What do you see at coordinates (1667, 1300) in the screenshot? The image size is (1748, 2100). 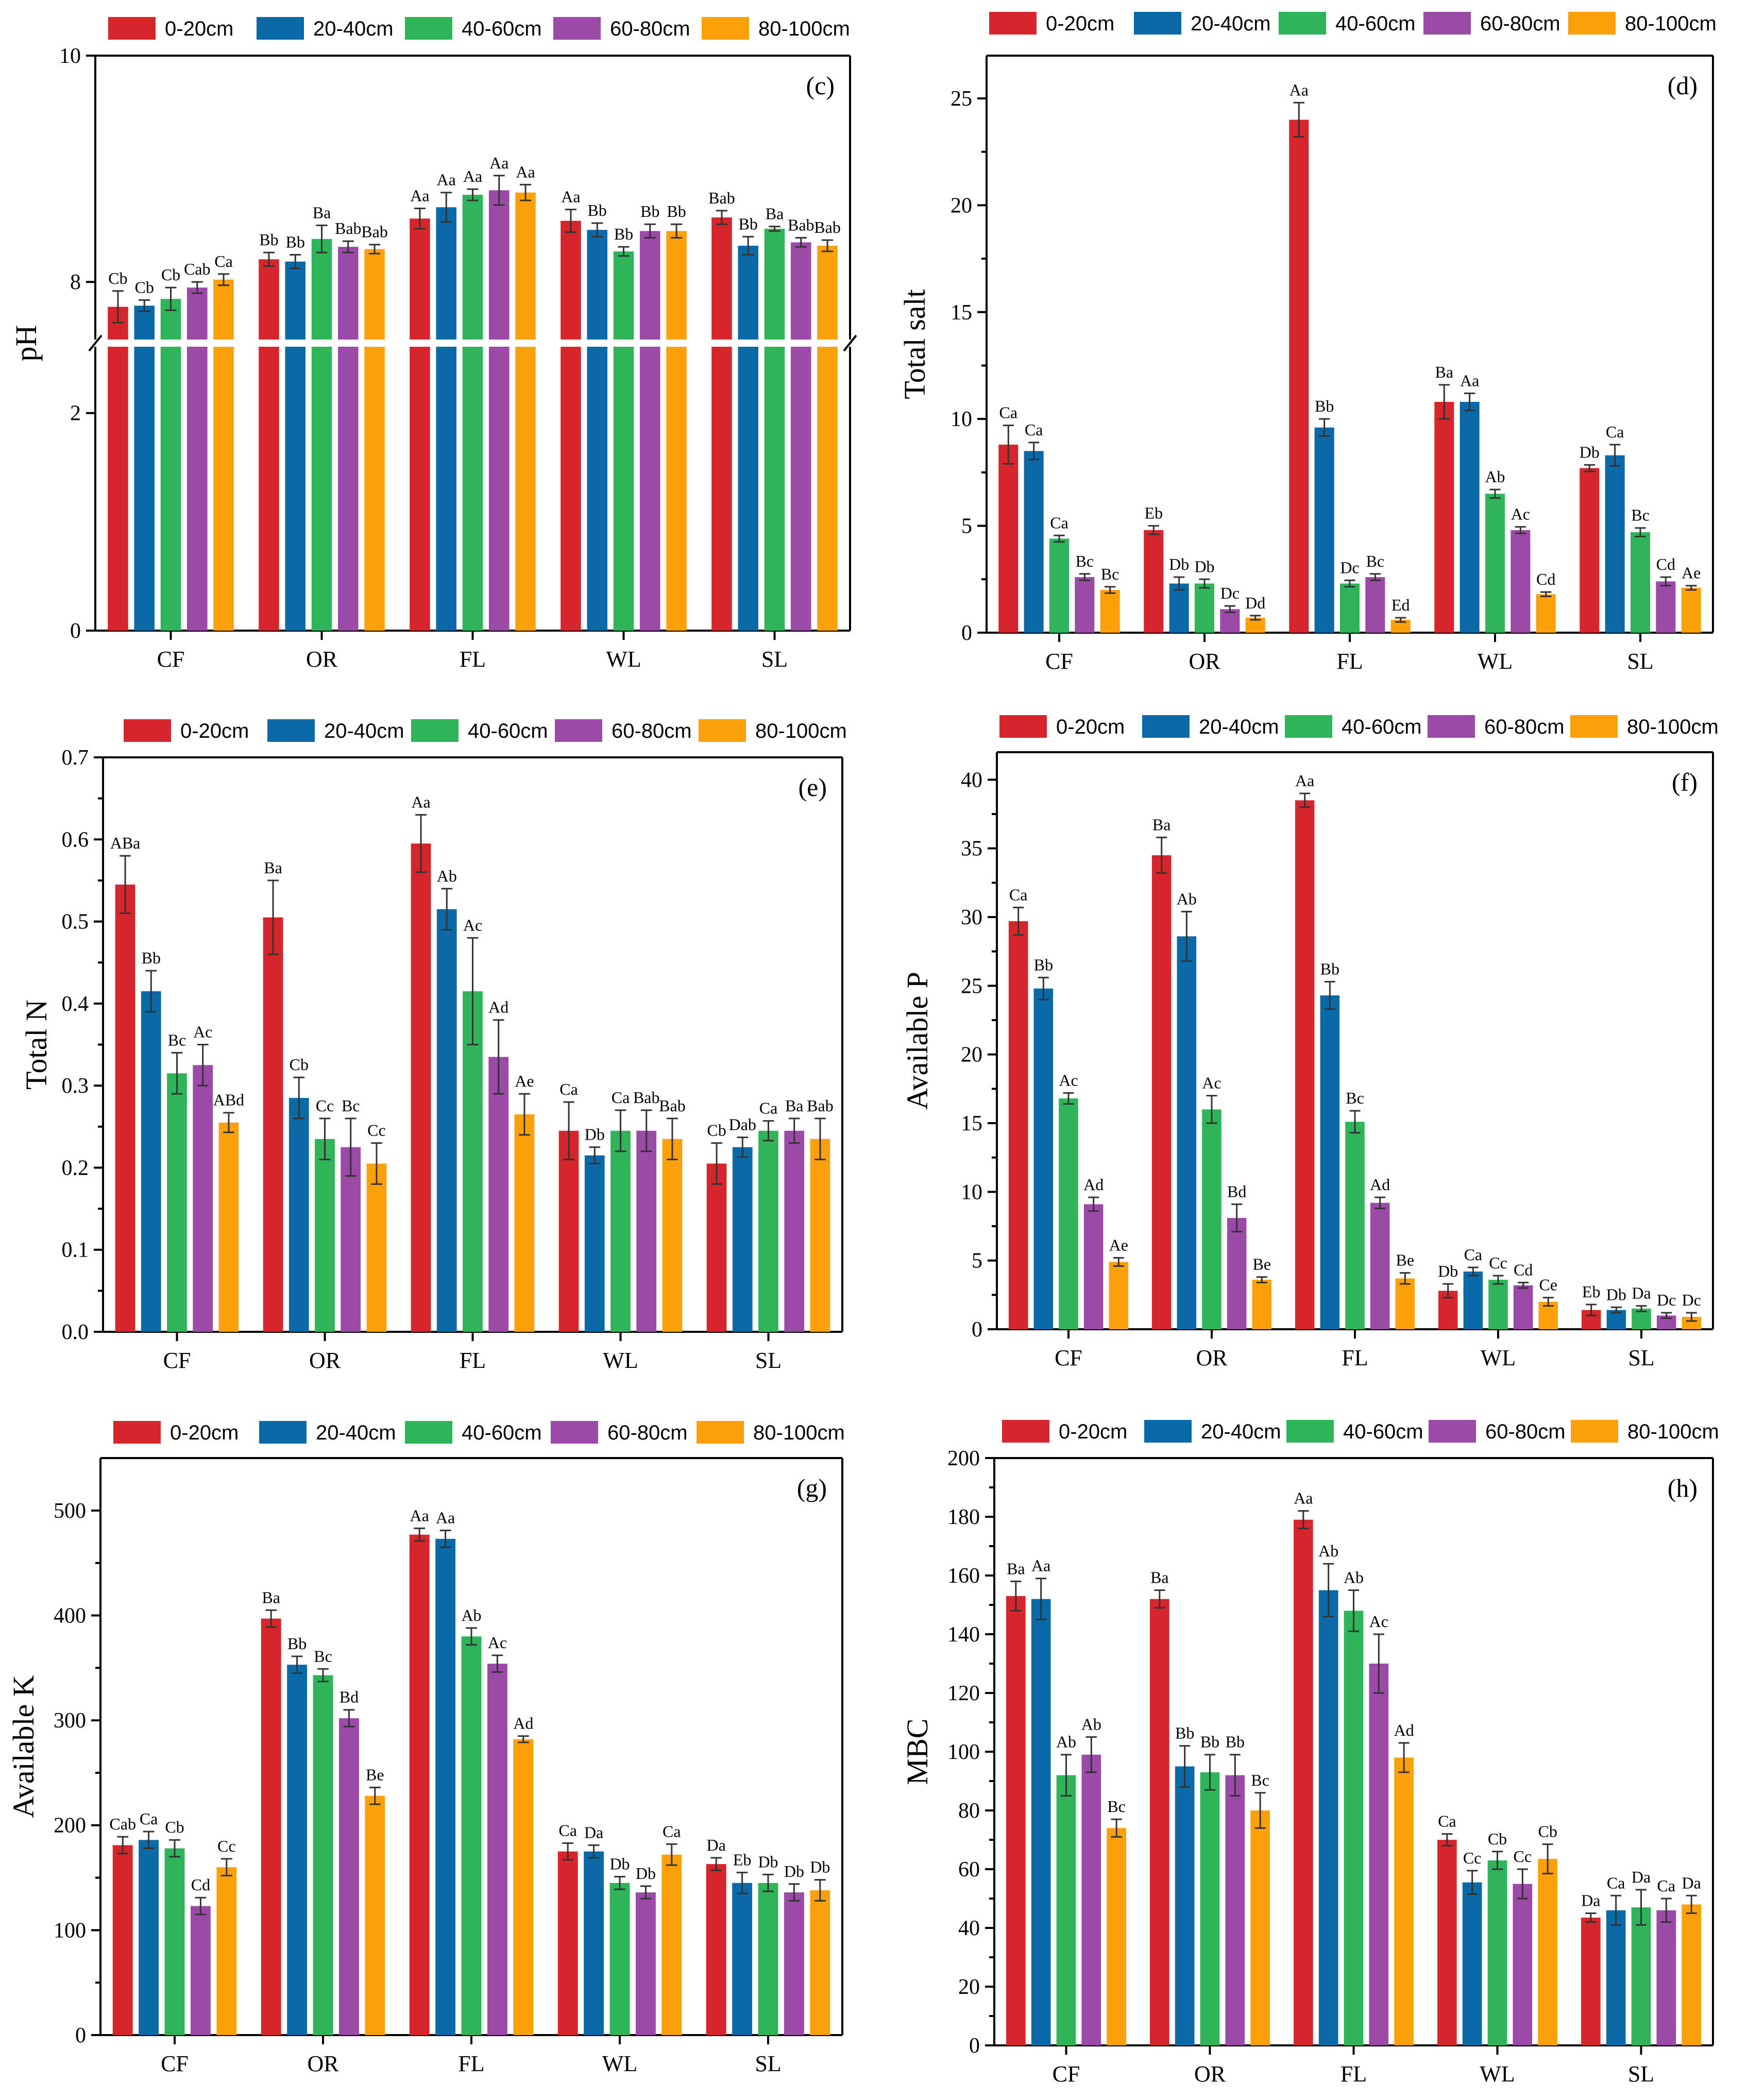 I see `significance-label: Dc` at bounding box center [1667, 1300].